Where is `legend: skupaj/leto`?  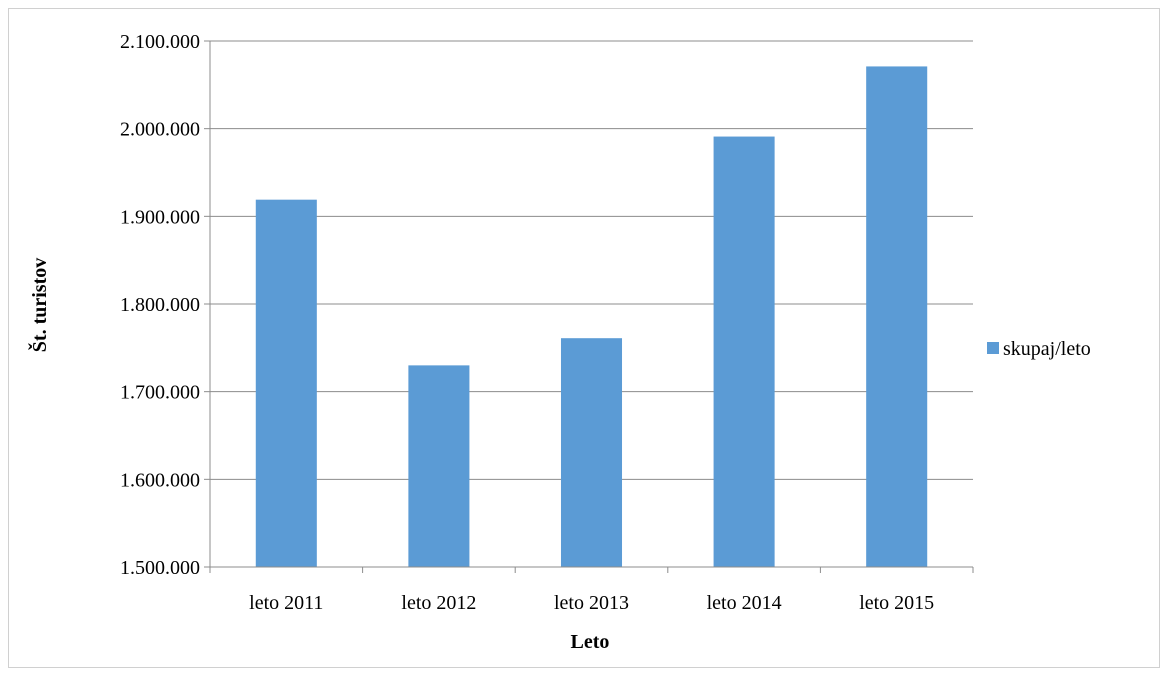 legend: skupaj/leto is located at coordinates (1039, 349).